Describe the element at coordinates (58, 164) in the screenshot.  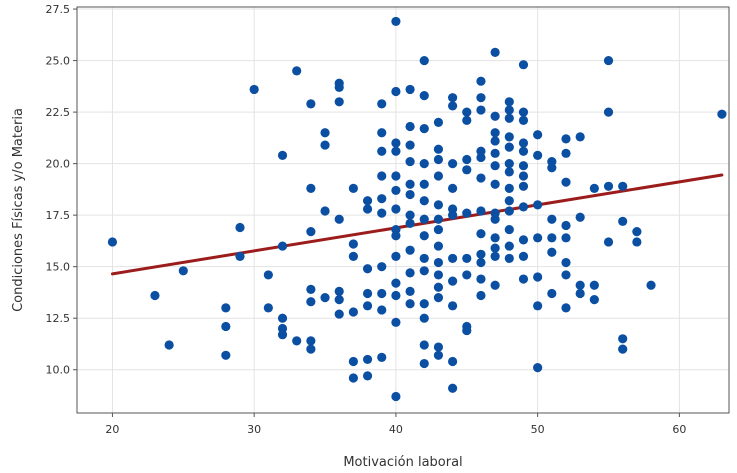
I see `y-tick-label: 20.0` at that location.